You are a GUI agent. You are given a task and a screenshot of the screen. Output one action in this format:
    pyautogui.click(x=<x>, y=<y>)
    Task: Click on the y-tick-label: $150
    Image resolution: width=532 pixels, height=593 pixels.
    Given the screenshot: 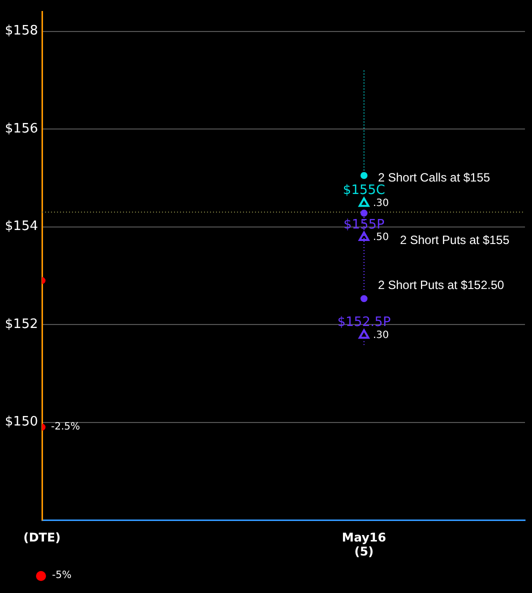 What is the action you would take?
    pyautogui.click(x=21, y=422)
    